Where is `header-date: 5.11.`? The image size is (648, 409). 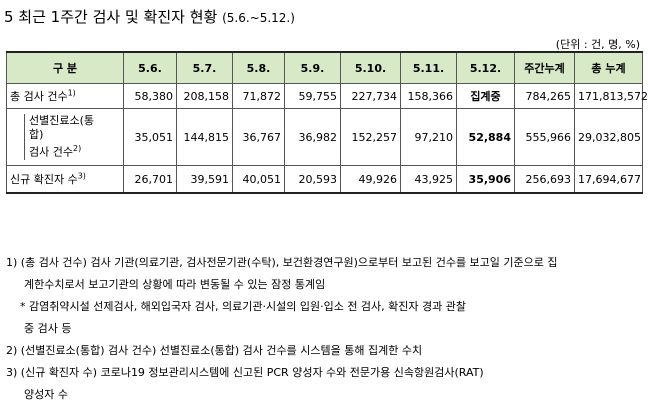
header-date: 5.11. is located at coordinates (428, 67).